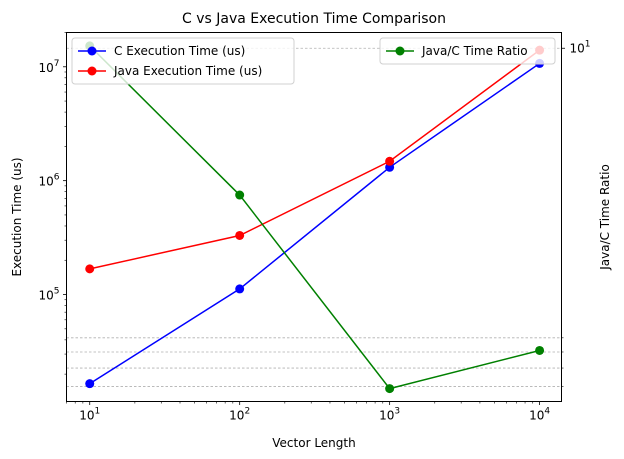 The image size is (624, 459). Describe the element at coordinates (89, 415) in the screenshot. I see `x-tick-label: 10¹` at that location.